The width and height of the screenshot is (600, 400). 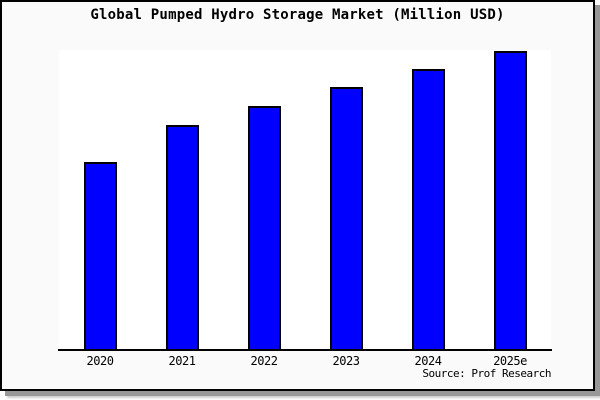 I want to click on bar-2021, so click(x=182, y=237).